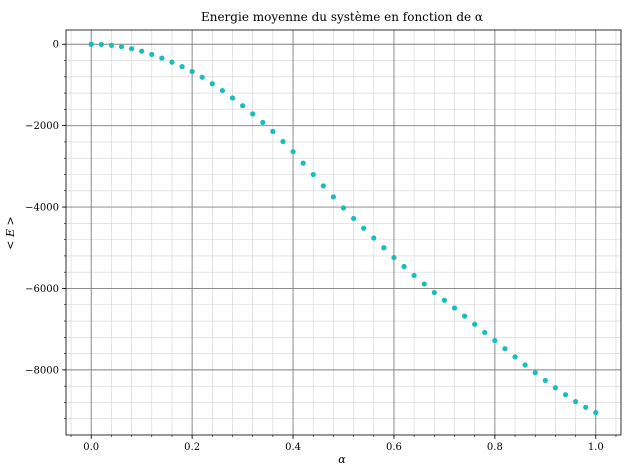  I want to click on y-axis-label: < E >, so click(10, 232).